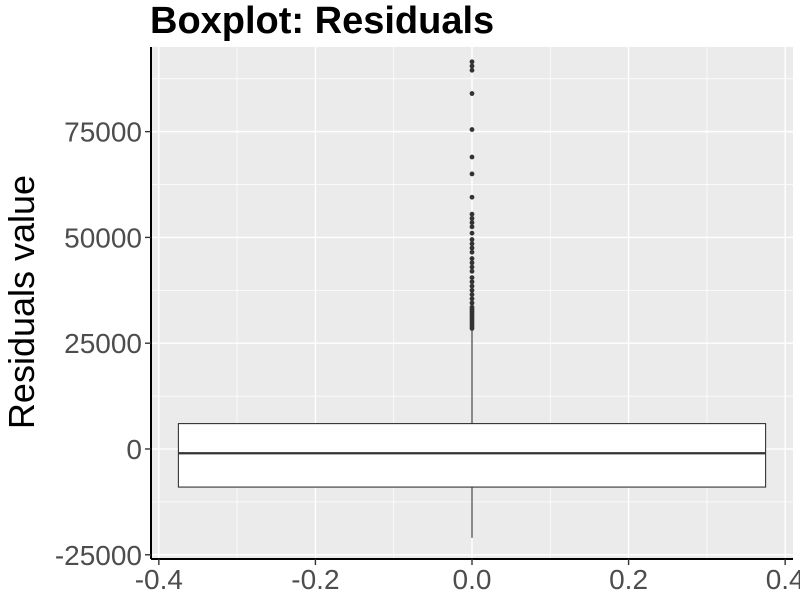 Image resolution: width=800 pixels, height=600 pixels. I want to click on y-tick-label: 0, so click(134, 449).